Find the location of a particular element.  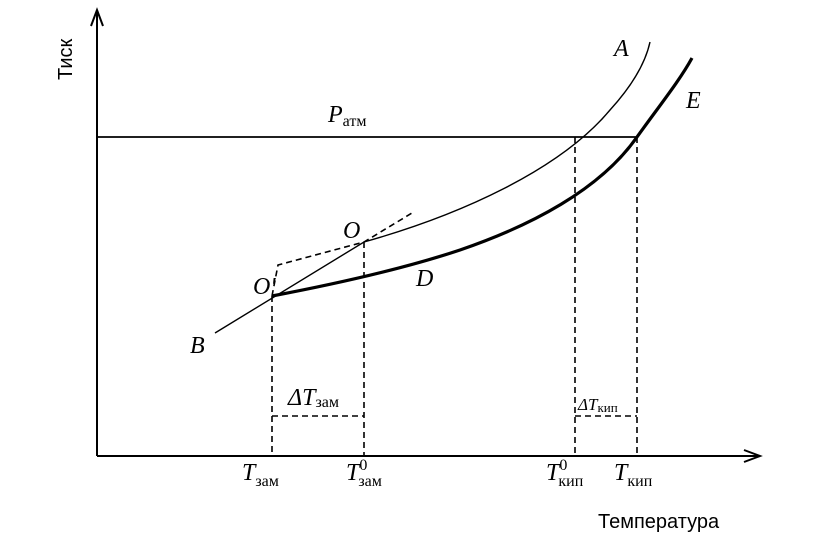

label: T0 зам is located at coordinates (364, 473).